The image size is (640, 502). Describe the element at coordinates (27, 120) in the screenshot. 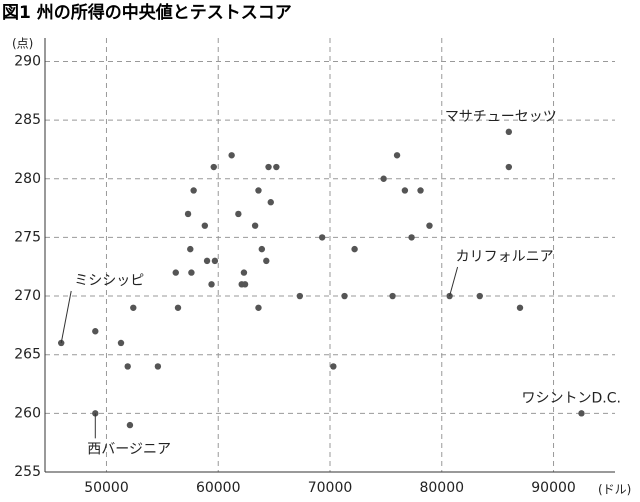

I see `y-tick-label: 285` at that location.